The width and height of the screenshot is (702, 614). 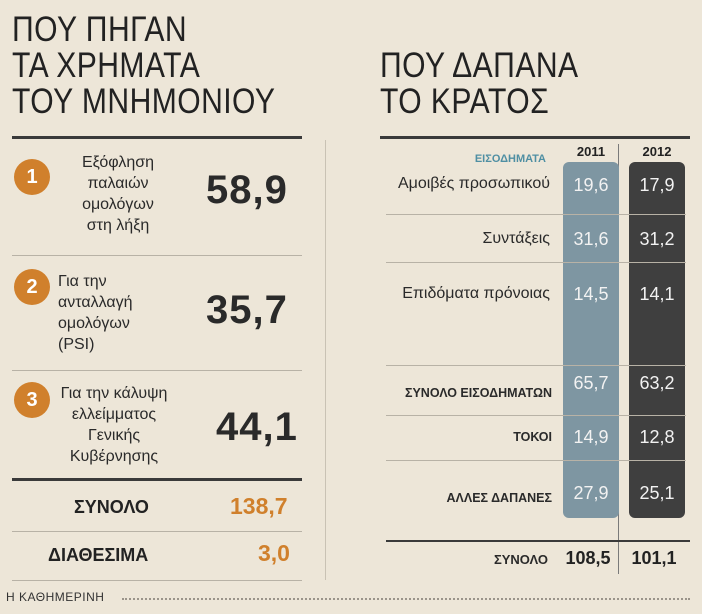 I want to click on value-2012: 31,2, so click(x=657, y=239).